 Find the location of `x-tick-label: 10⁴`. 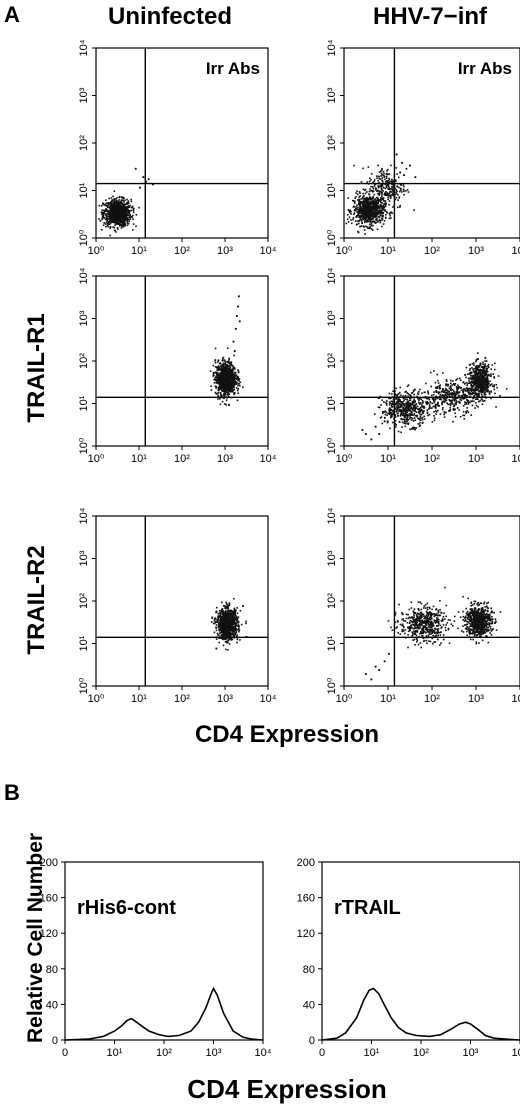

x-tick-label: 10⁴ is located at coordinates (516, 251).